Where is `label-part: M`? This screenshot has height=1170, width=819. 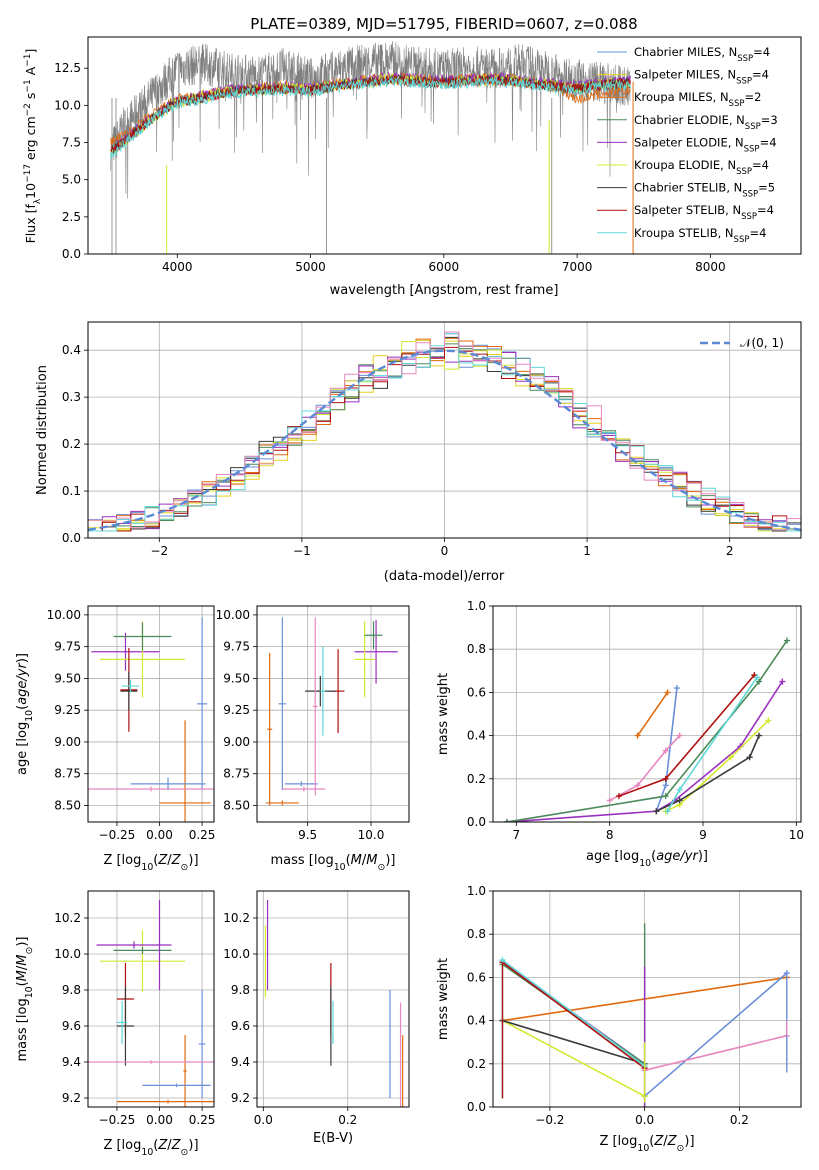
label-part: M is located at coordinates (356, 860).